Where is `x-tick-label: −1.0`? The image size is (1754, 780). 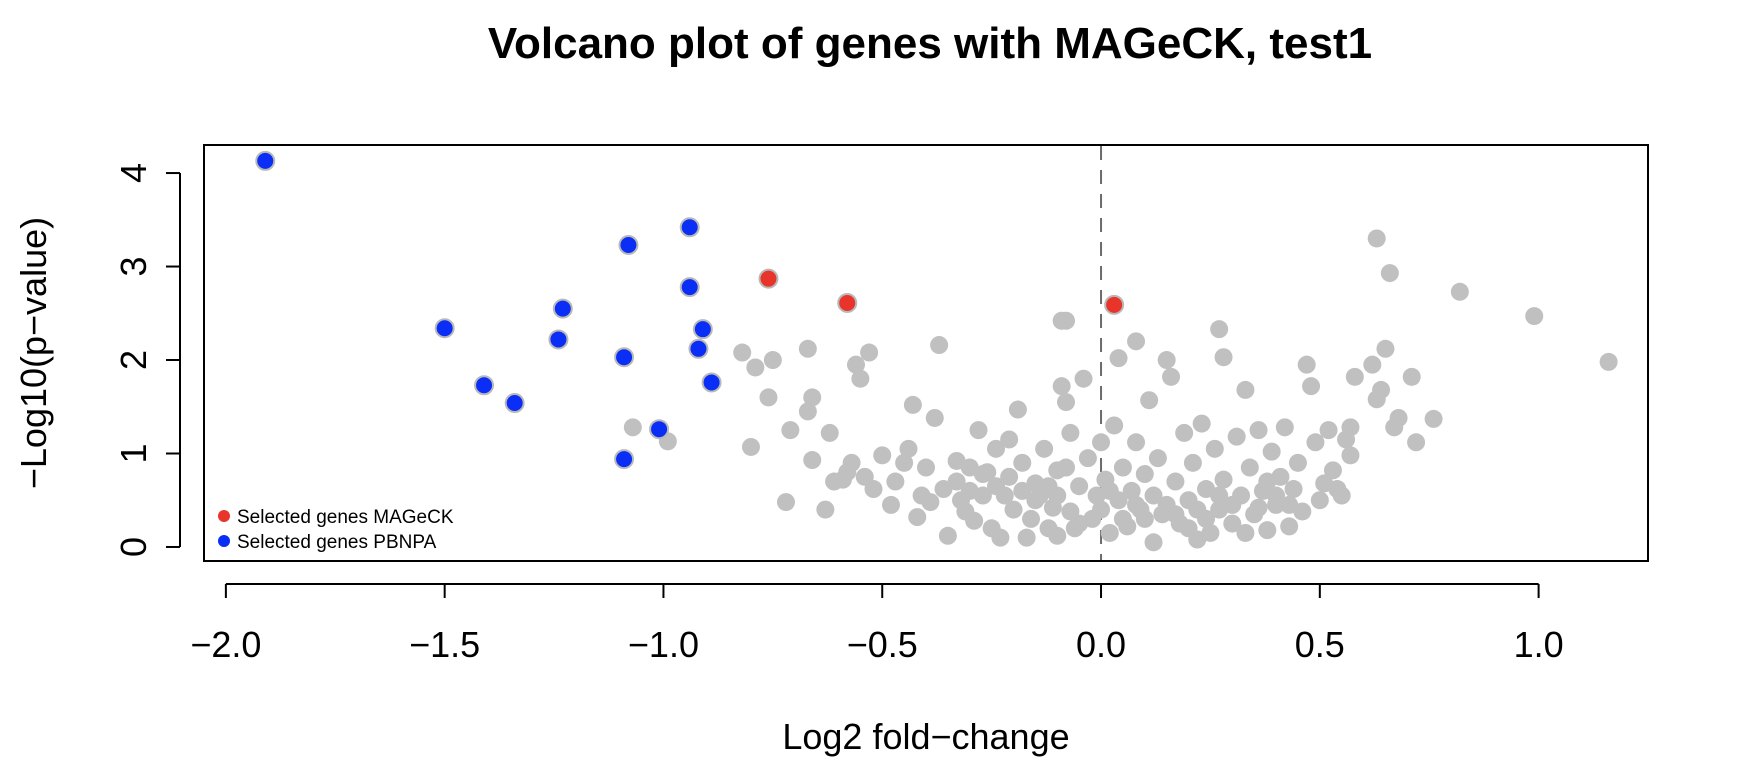 x-tick-label: −1.0 is located at coordinates (663, 644).